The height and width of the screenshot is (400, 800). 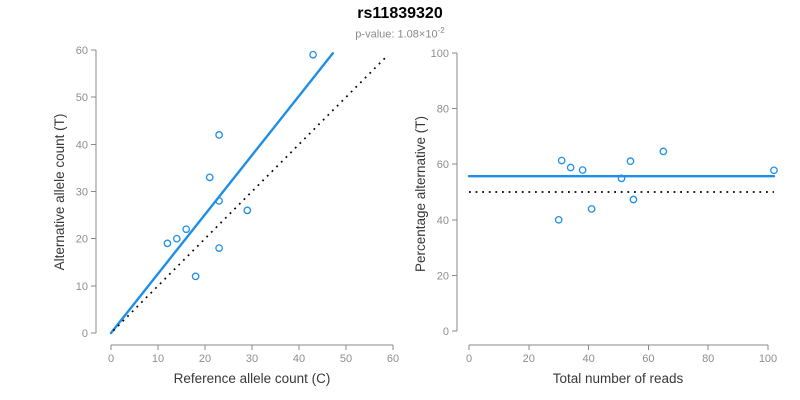 I want to click on x-tick-label: 80, so click(x=708, y=359).